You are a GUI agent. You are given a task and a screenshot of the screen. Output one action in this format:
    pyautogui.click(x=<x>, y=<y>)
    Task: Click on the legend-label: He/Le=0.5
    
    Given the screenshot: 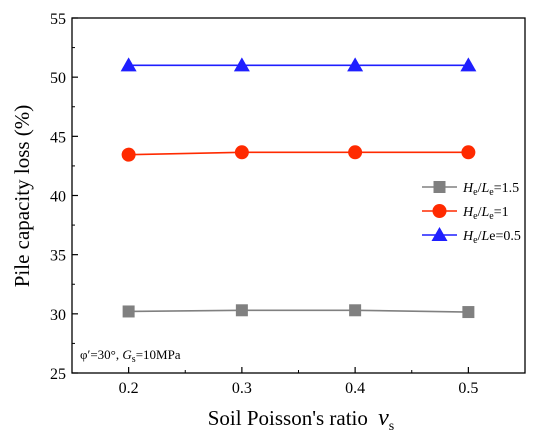 What is the action you would take?
    pyautogui.click(x=491, y=237)
    